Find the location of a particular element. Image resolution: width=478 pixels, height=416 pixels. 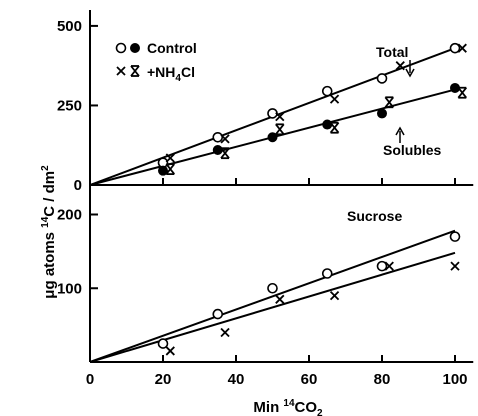

annotation-total: Total is located at coordinates (392, 52).